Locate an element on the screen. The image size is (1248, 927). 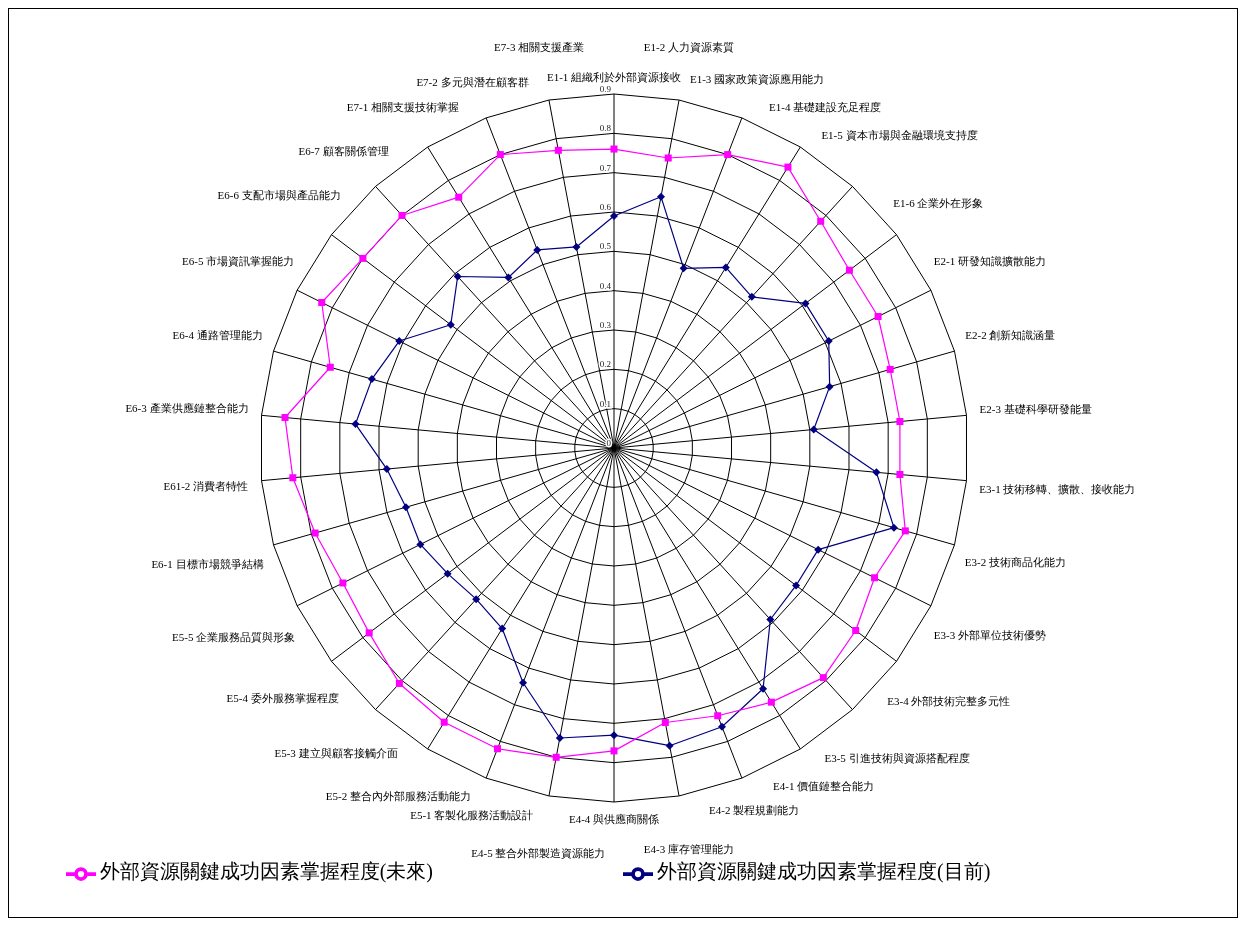
spoke-label: E3-4 外部技術完整多元性 is located at coordinates (949, 700).